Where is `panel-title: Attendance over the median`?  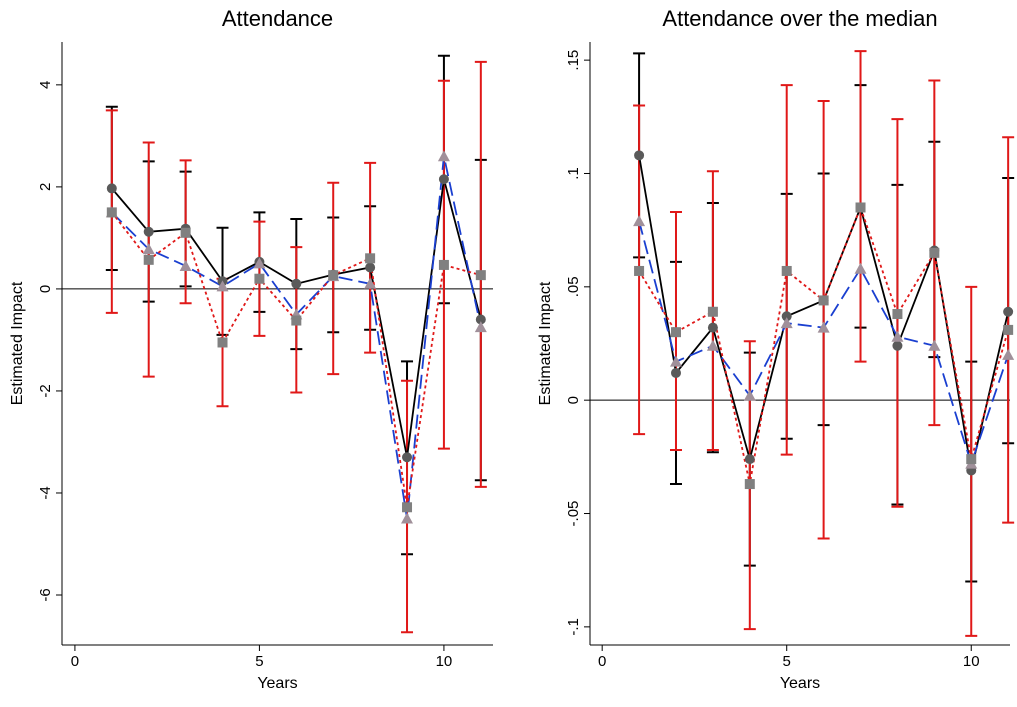 panel-title: Attendance over the median is located at coordinates (799, 18).